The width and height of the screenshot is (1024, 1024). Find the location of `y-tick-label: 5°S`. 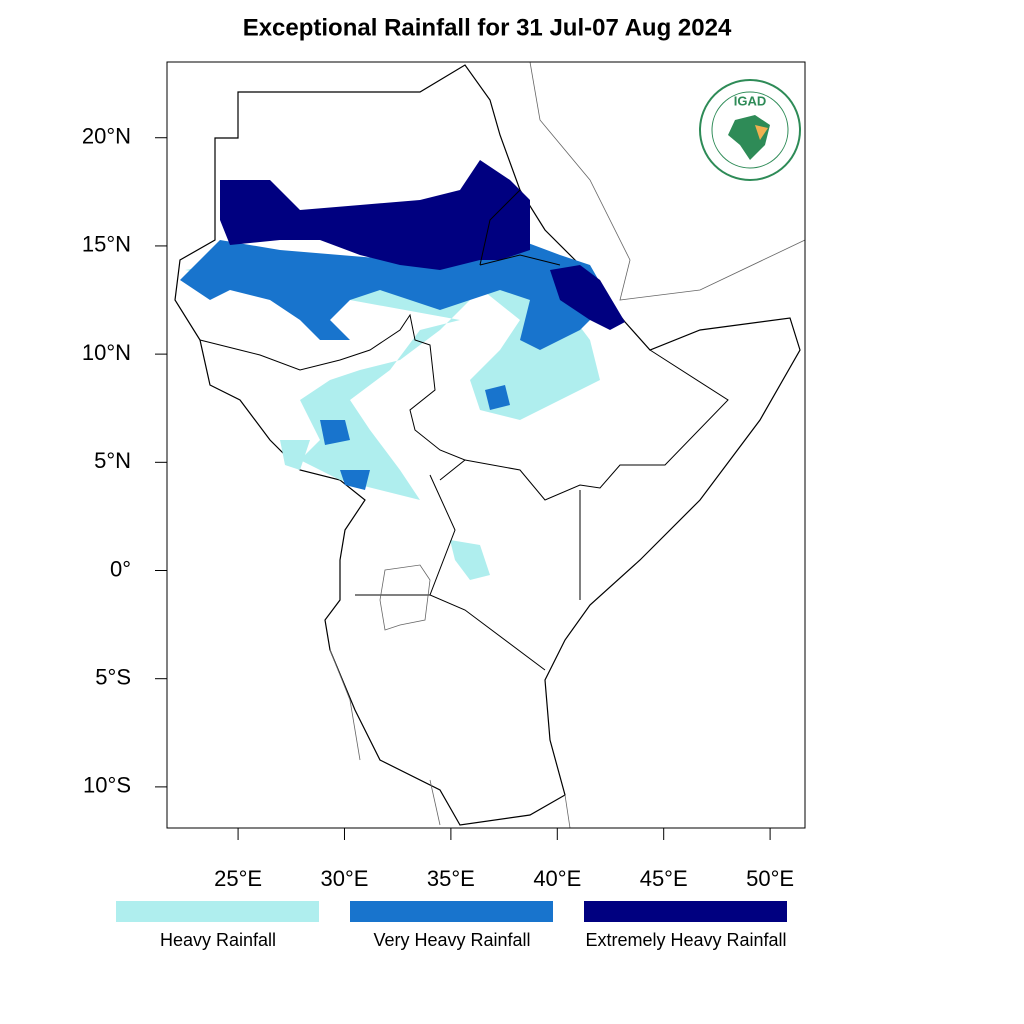

y-tick-label: 5°S is located at coordinates (113, 677).